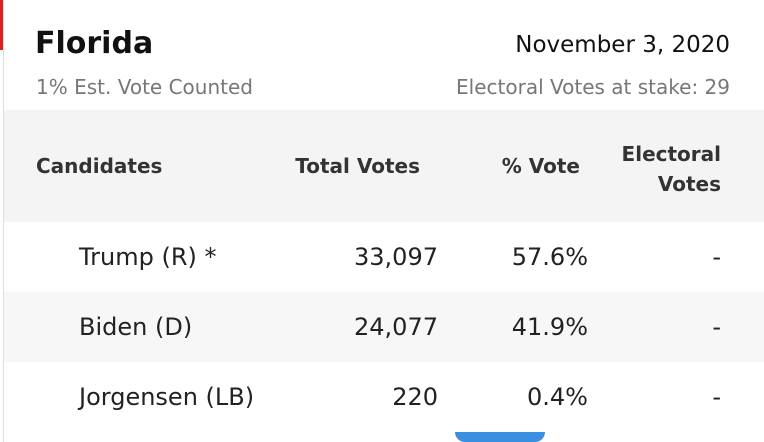  What do you see at coordinates (357, 166) in the screenshot?
I see `column-header: Total Votes` at bounding box center [357, 166].